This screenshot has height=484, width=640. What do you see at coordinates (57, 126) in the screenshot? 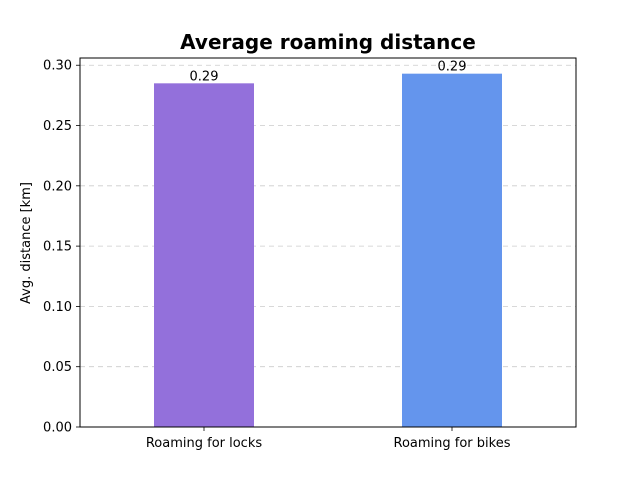
I see `y-tick-label: 0.25` at bounding box center [57, 126].